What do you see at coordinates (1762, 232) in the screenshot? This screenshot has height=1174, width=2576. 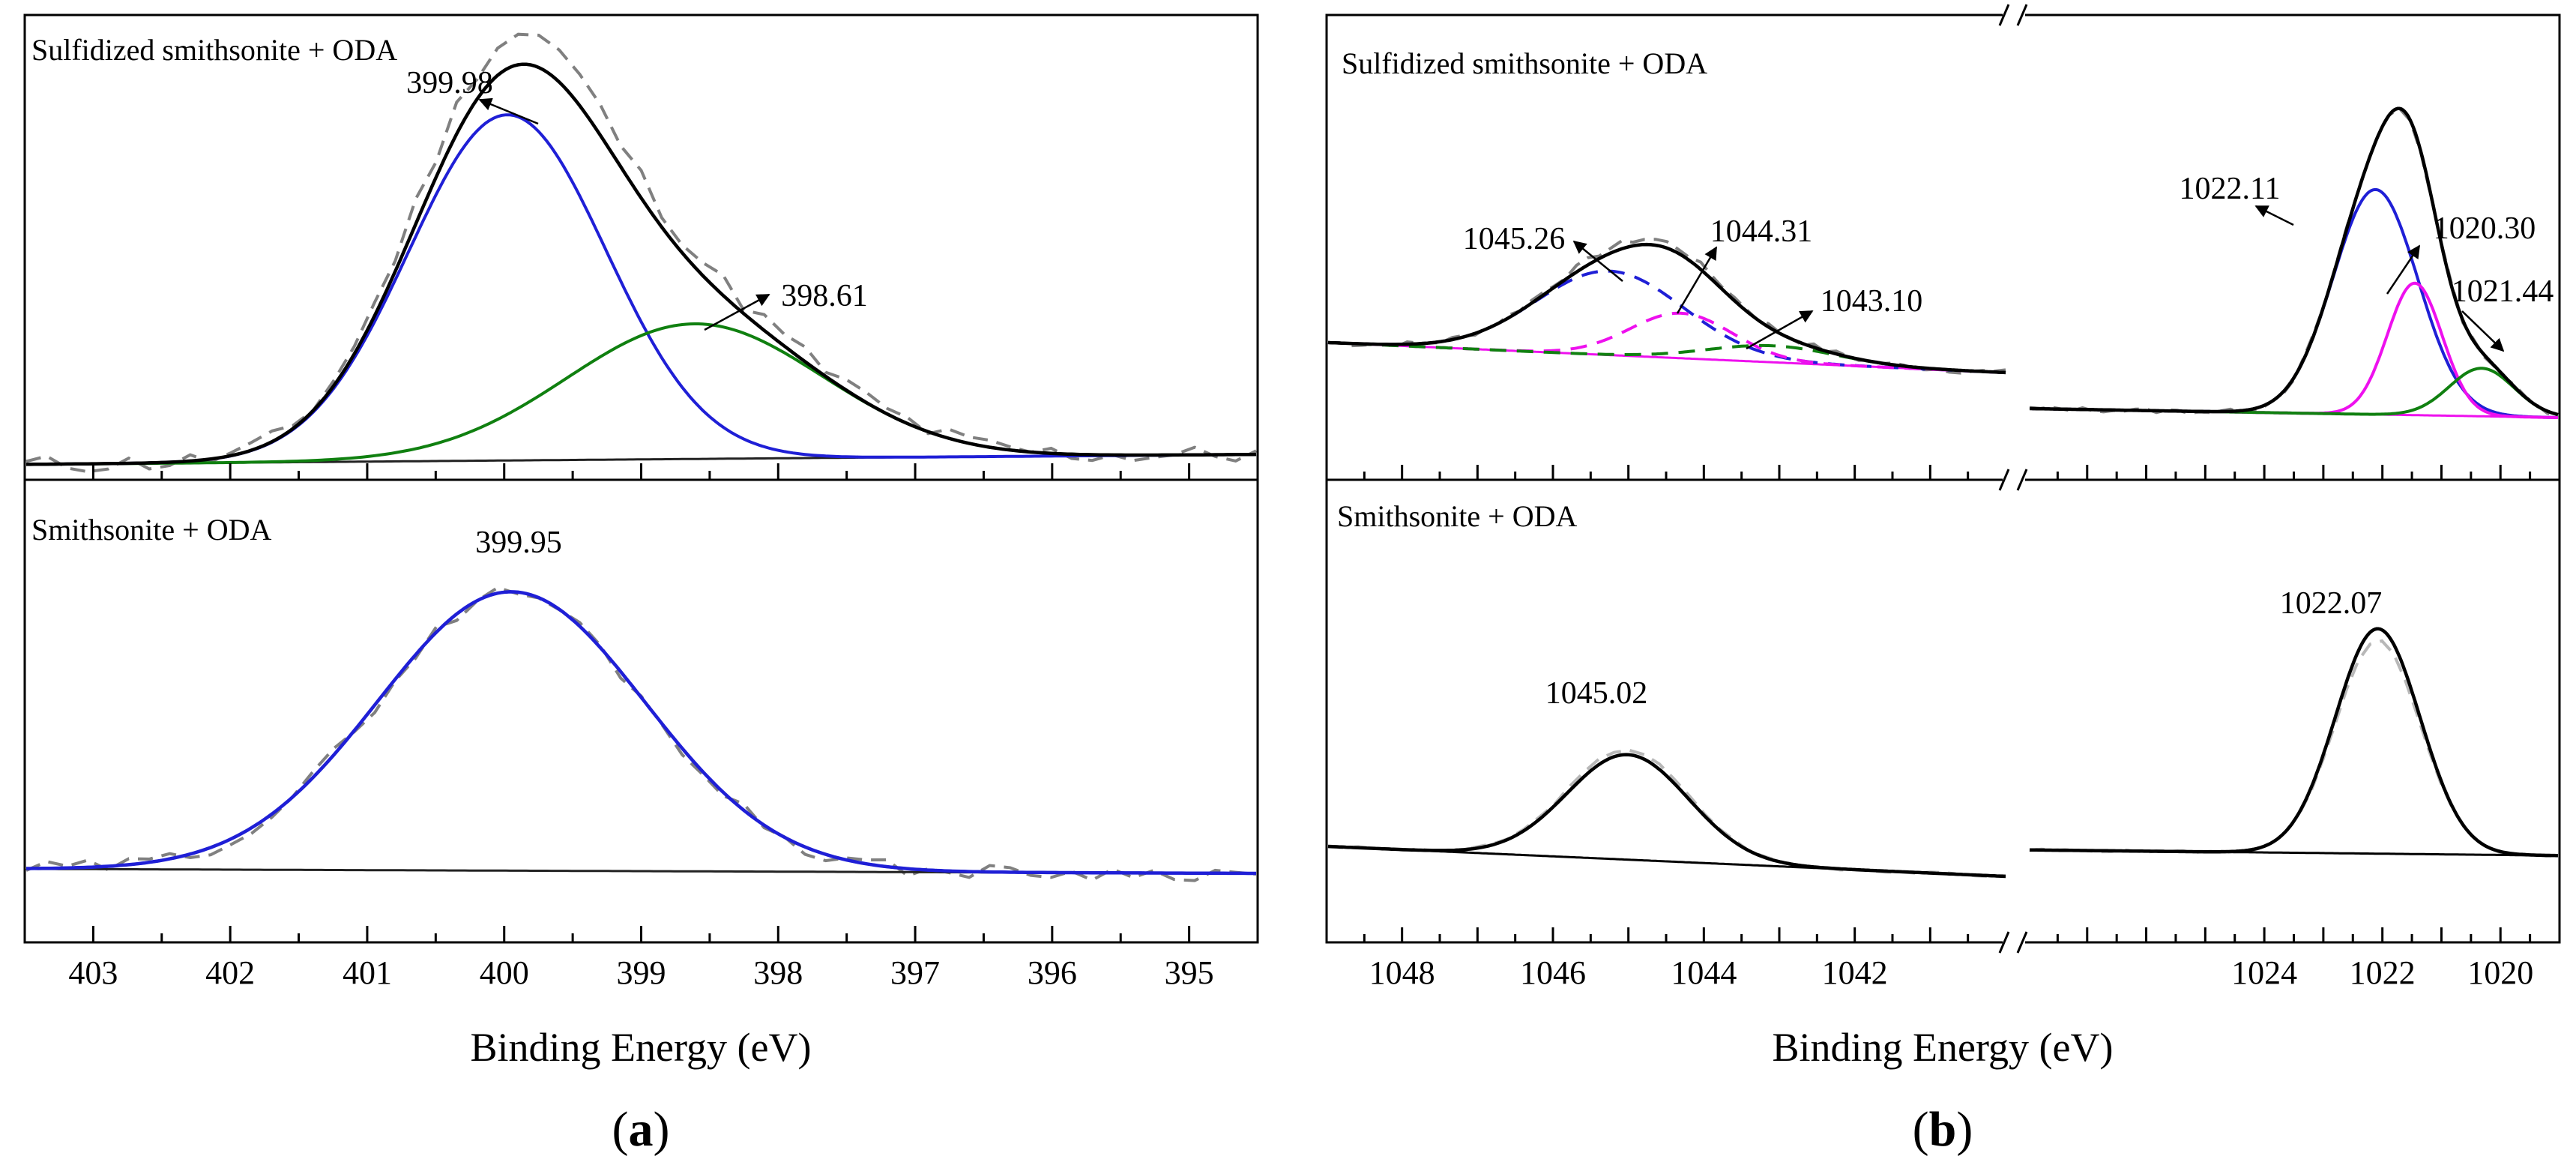 I see `peak-label-1044-31: 1044.31` at bounding box center [1762, 232].